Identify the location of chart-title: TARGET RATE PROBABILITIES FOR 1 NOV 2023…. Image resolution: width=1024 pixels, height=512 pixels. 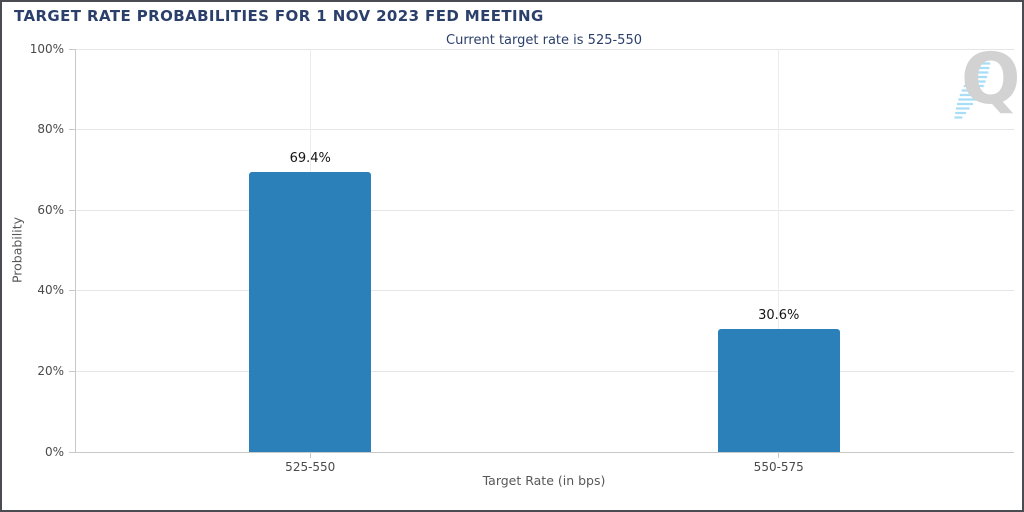
(279, 16).